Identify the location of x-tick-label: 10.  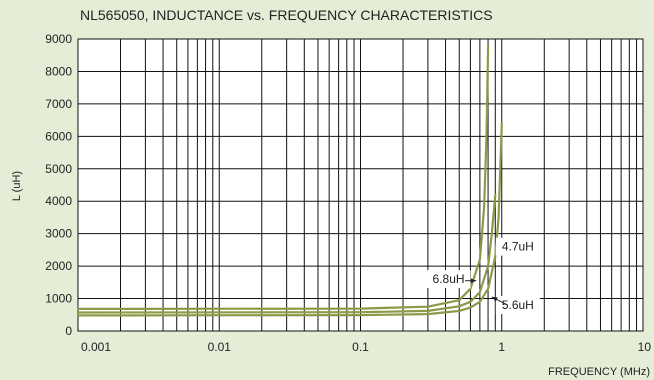
(645, 347).